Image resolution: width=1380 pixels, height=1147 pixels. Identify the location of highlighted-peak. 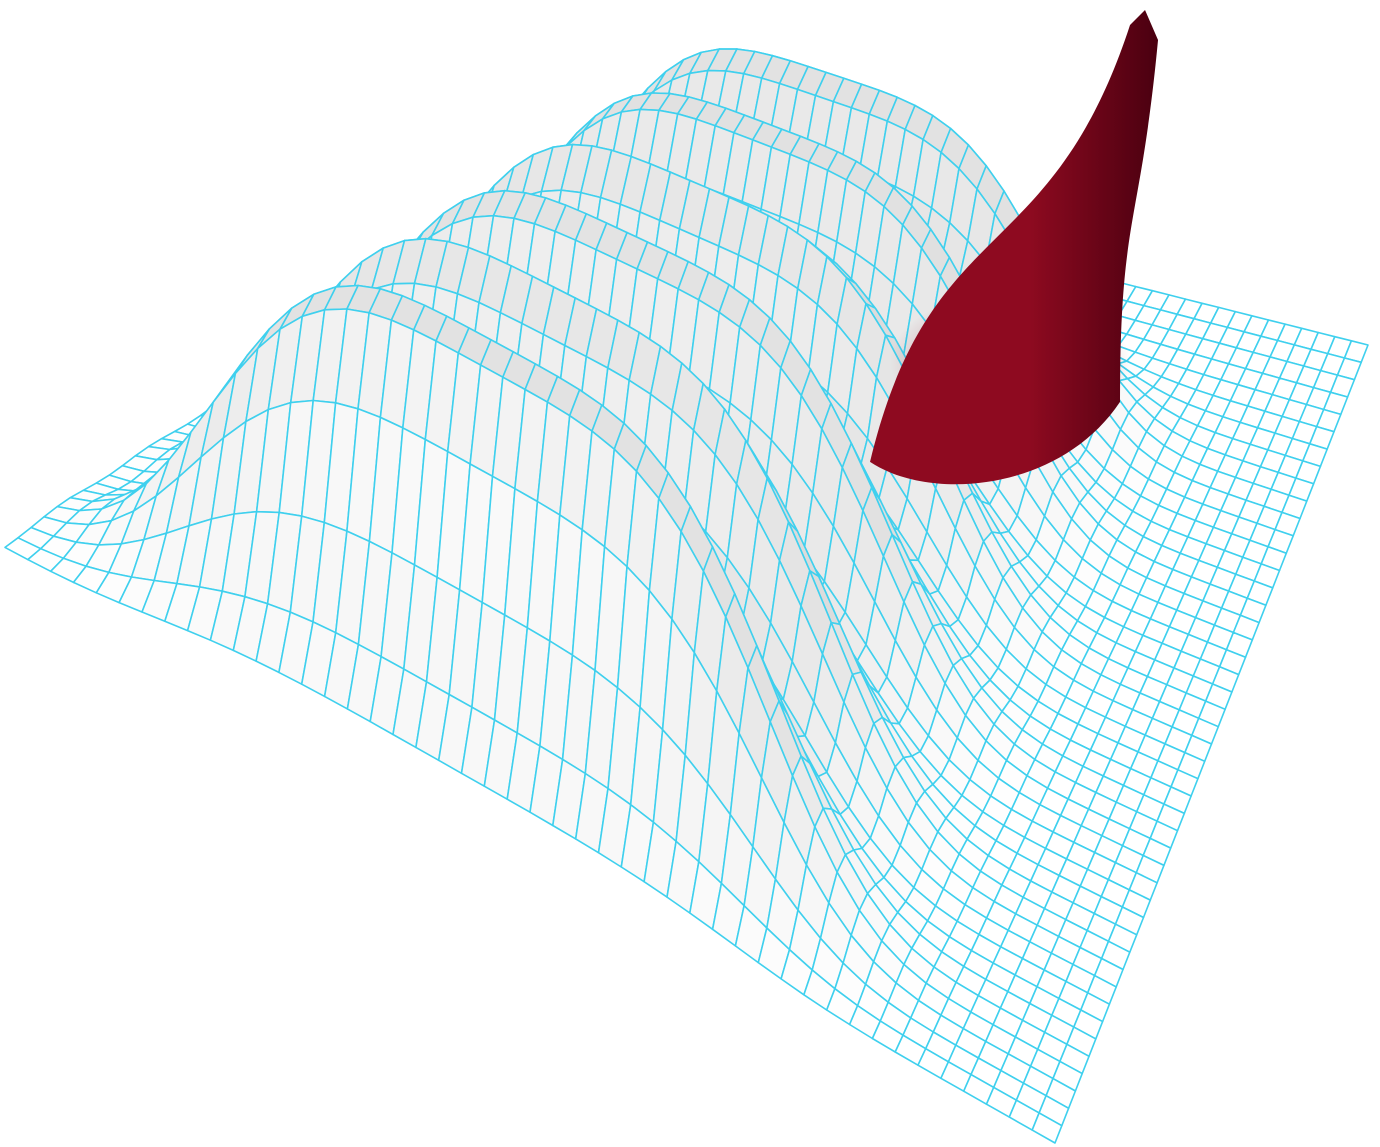
(1014, 247).